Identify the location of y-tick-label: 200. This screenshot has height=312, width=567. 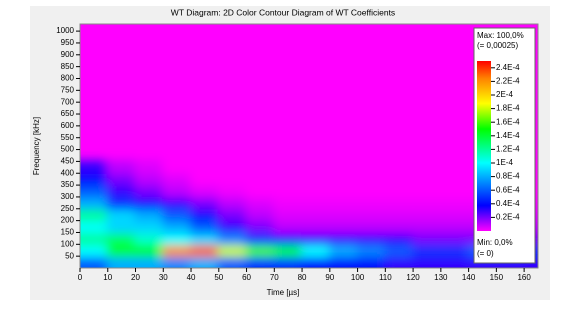
(68, 220).